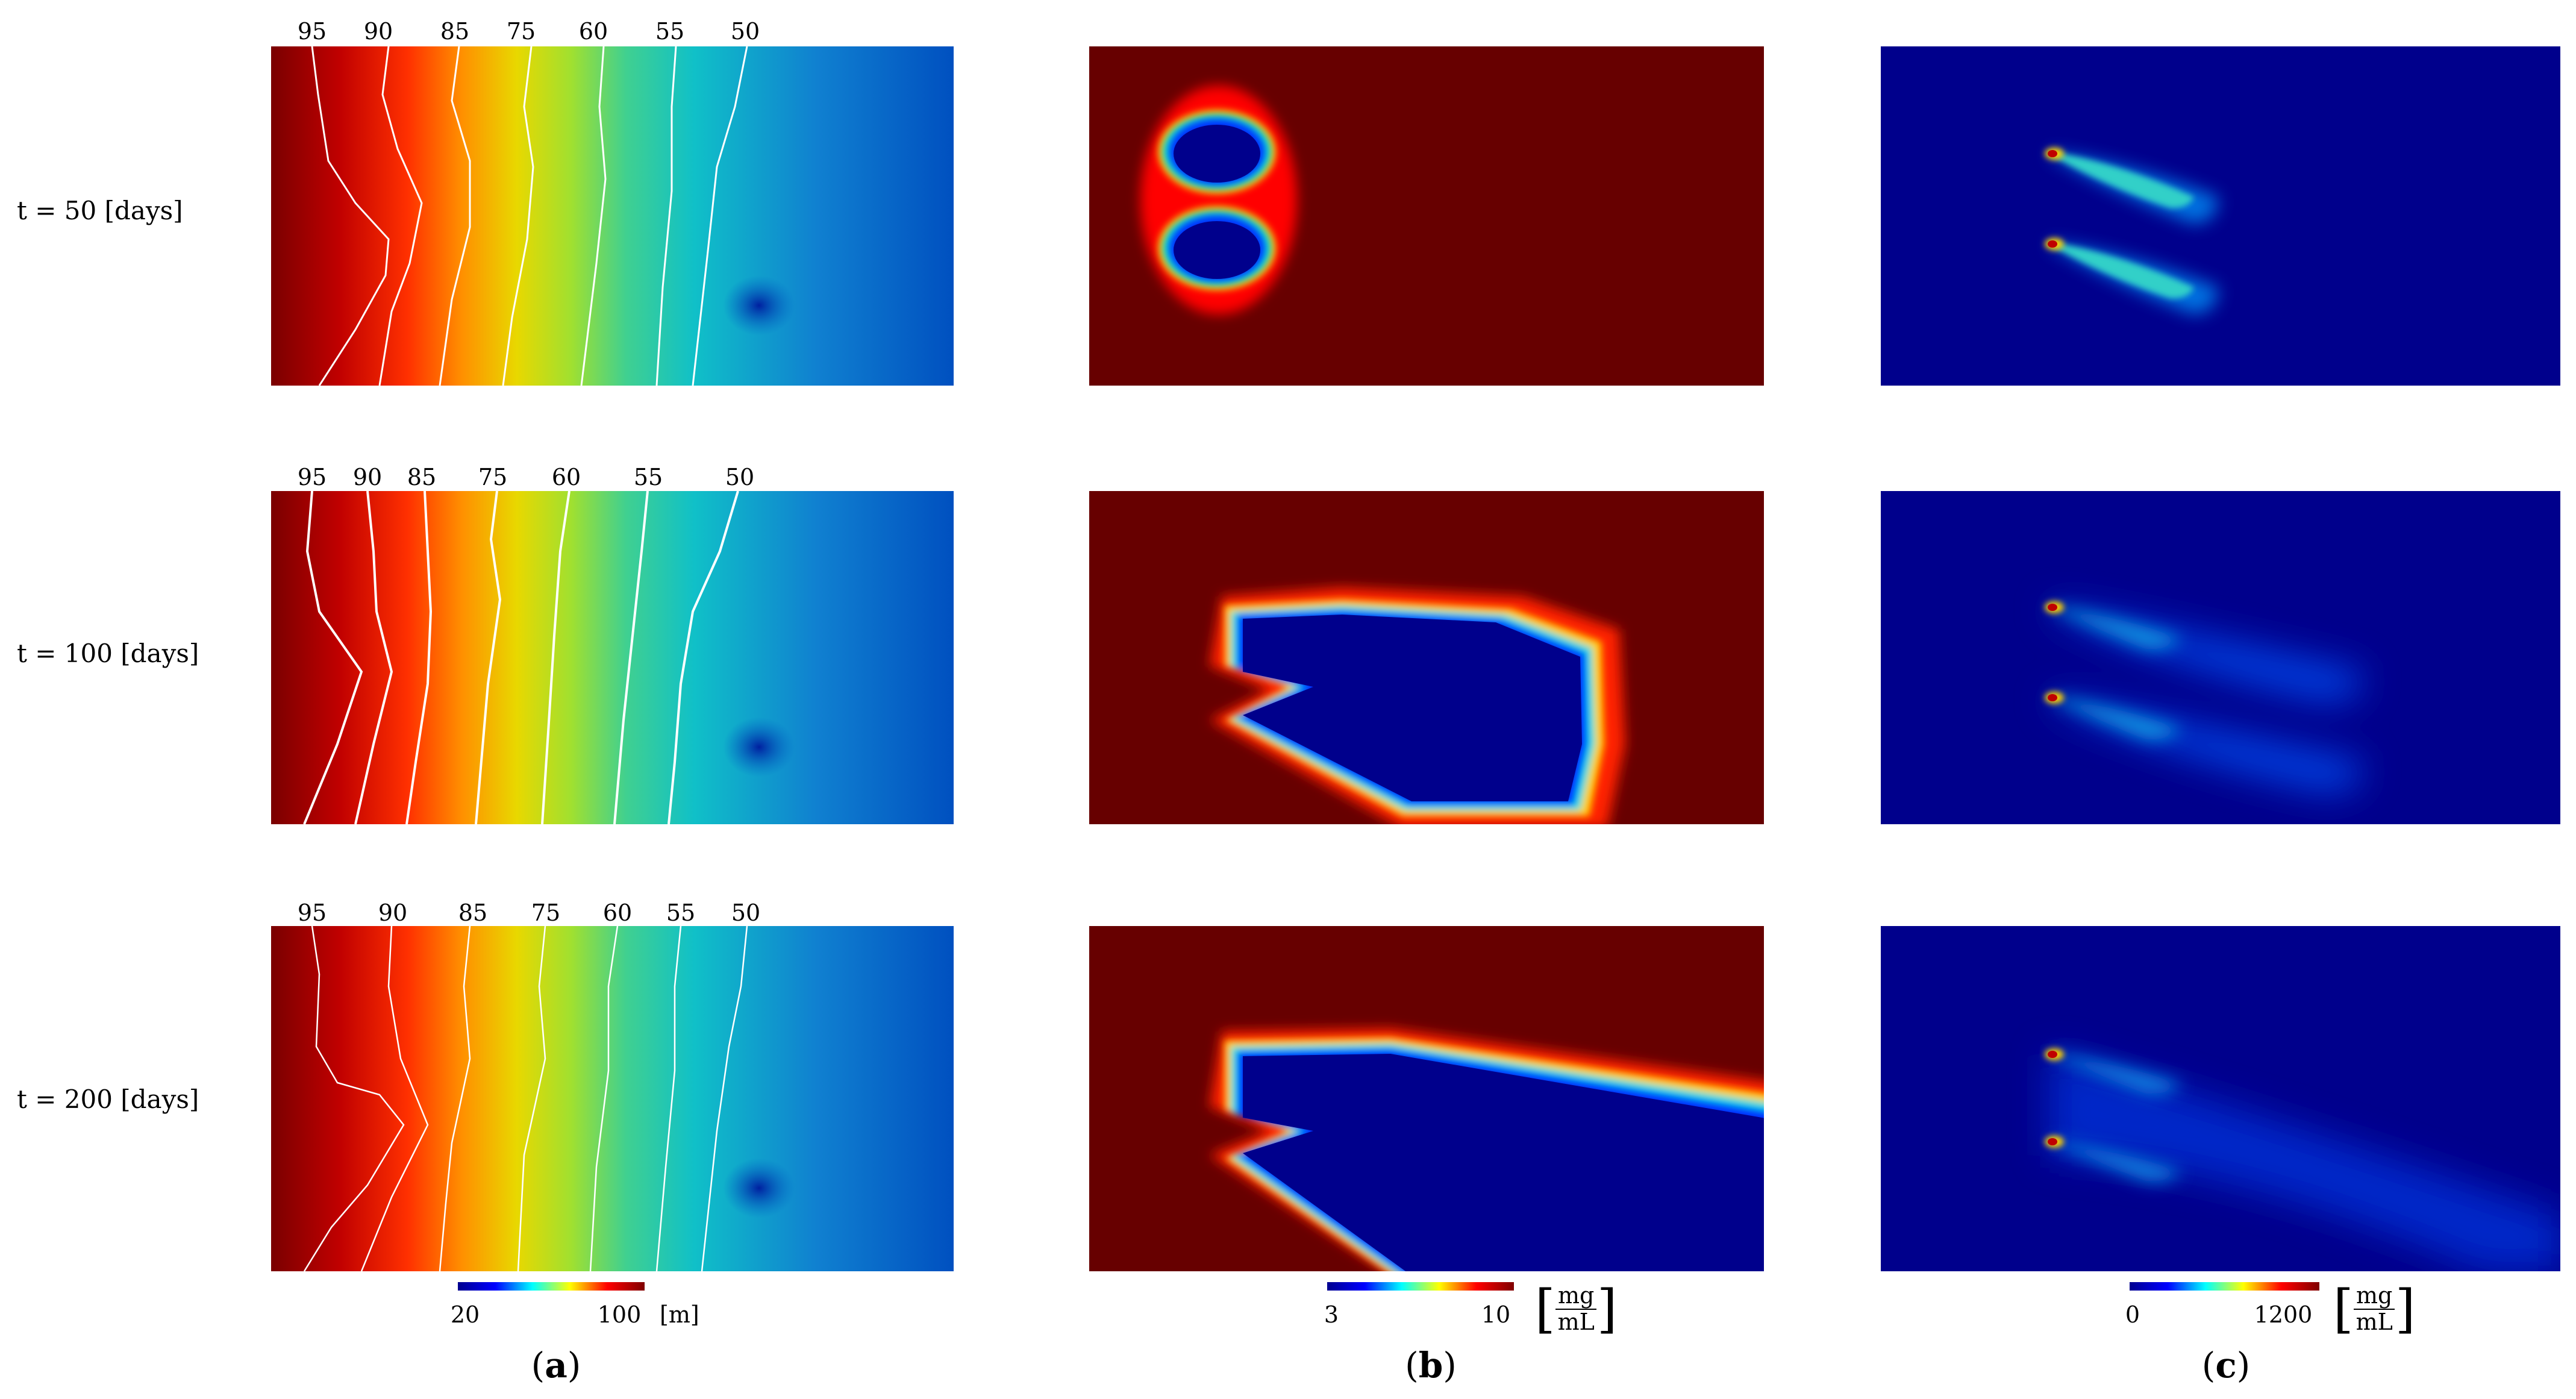 The image size is (2576, 1399). Describe the element at coordinates (679, 1314) in the screenshot. I see `colorbar-head-unit: [m]` at that location.